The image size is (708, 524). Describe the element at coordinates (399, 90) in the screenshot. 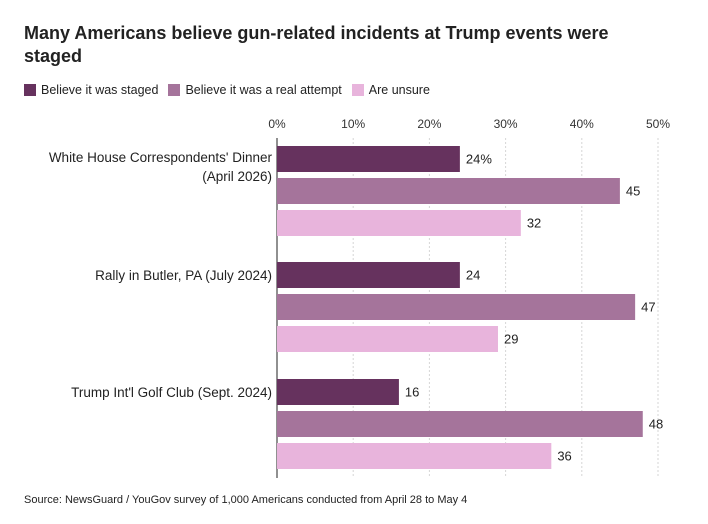

I see `legend-label-unsure: Are unsure` at that location.